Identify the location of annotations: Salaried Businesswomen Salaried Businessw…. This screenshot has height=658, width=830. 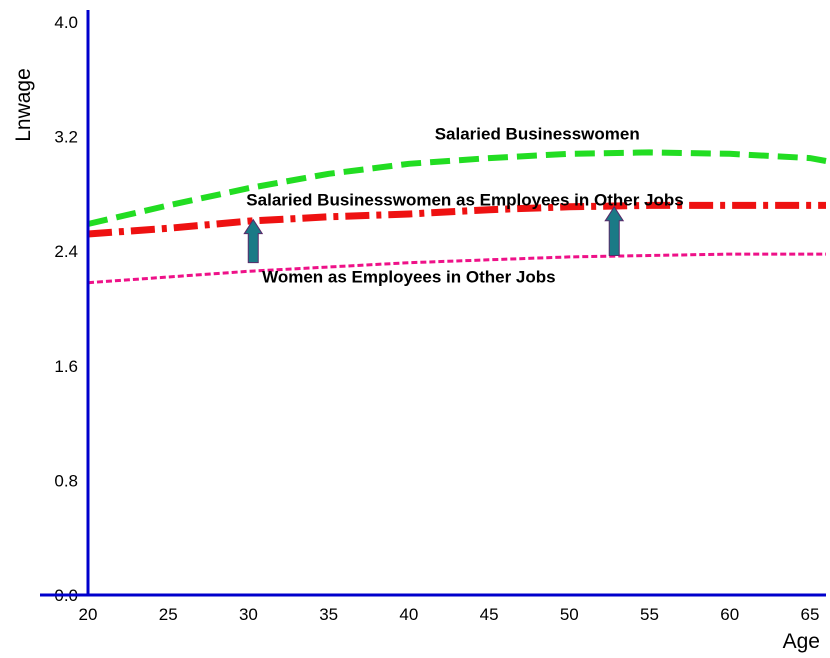
(464, 205).